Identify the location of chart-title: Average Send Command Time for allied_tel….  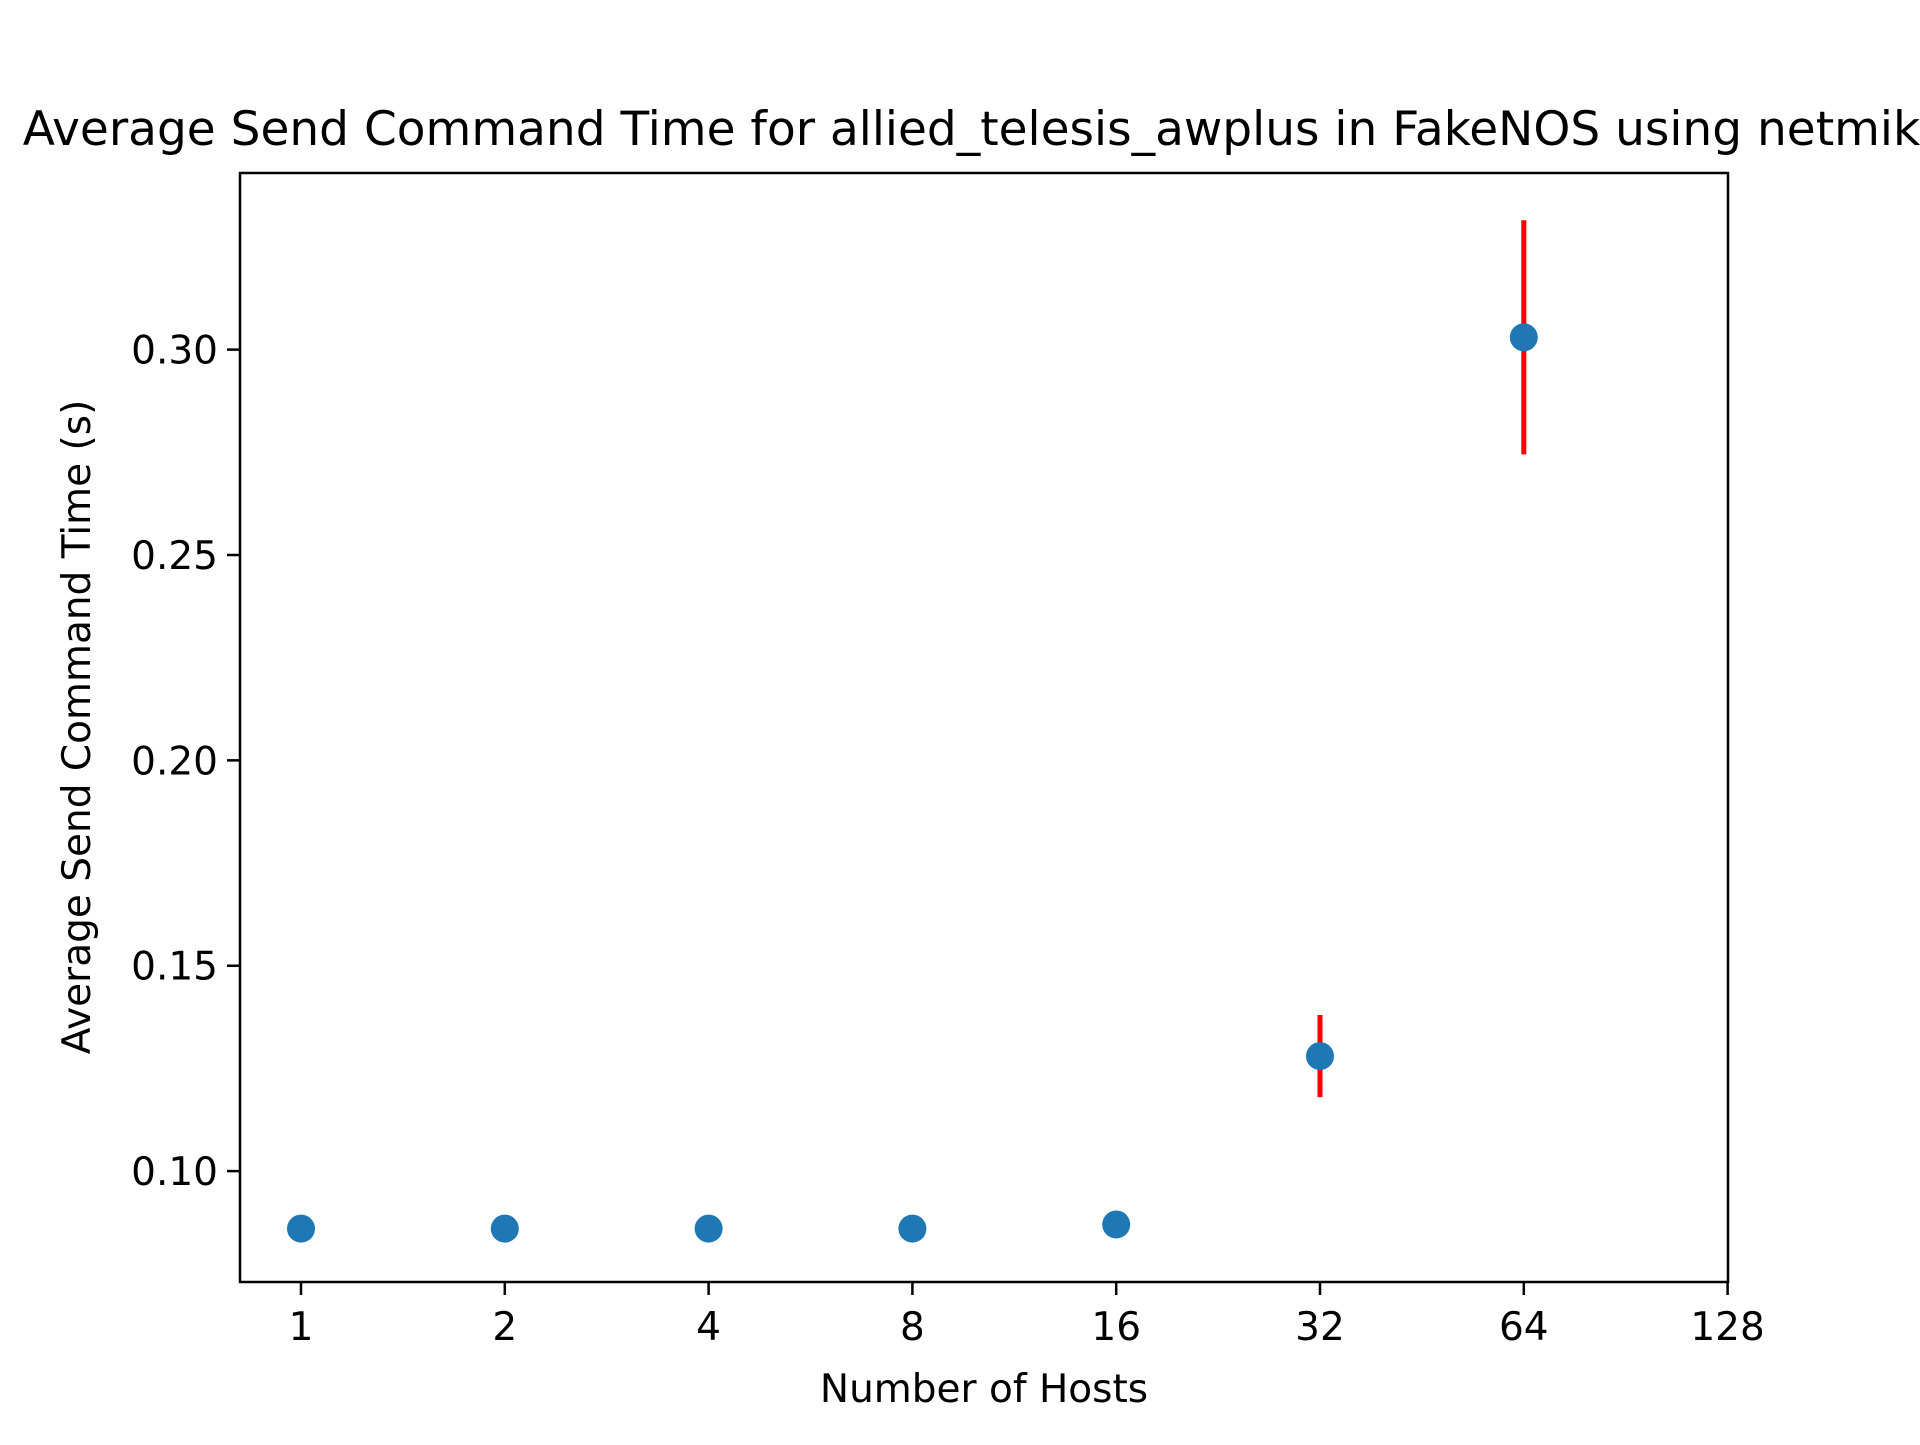
(971, 129).